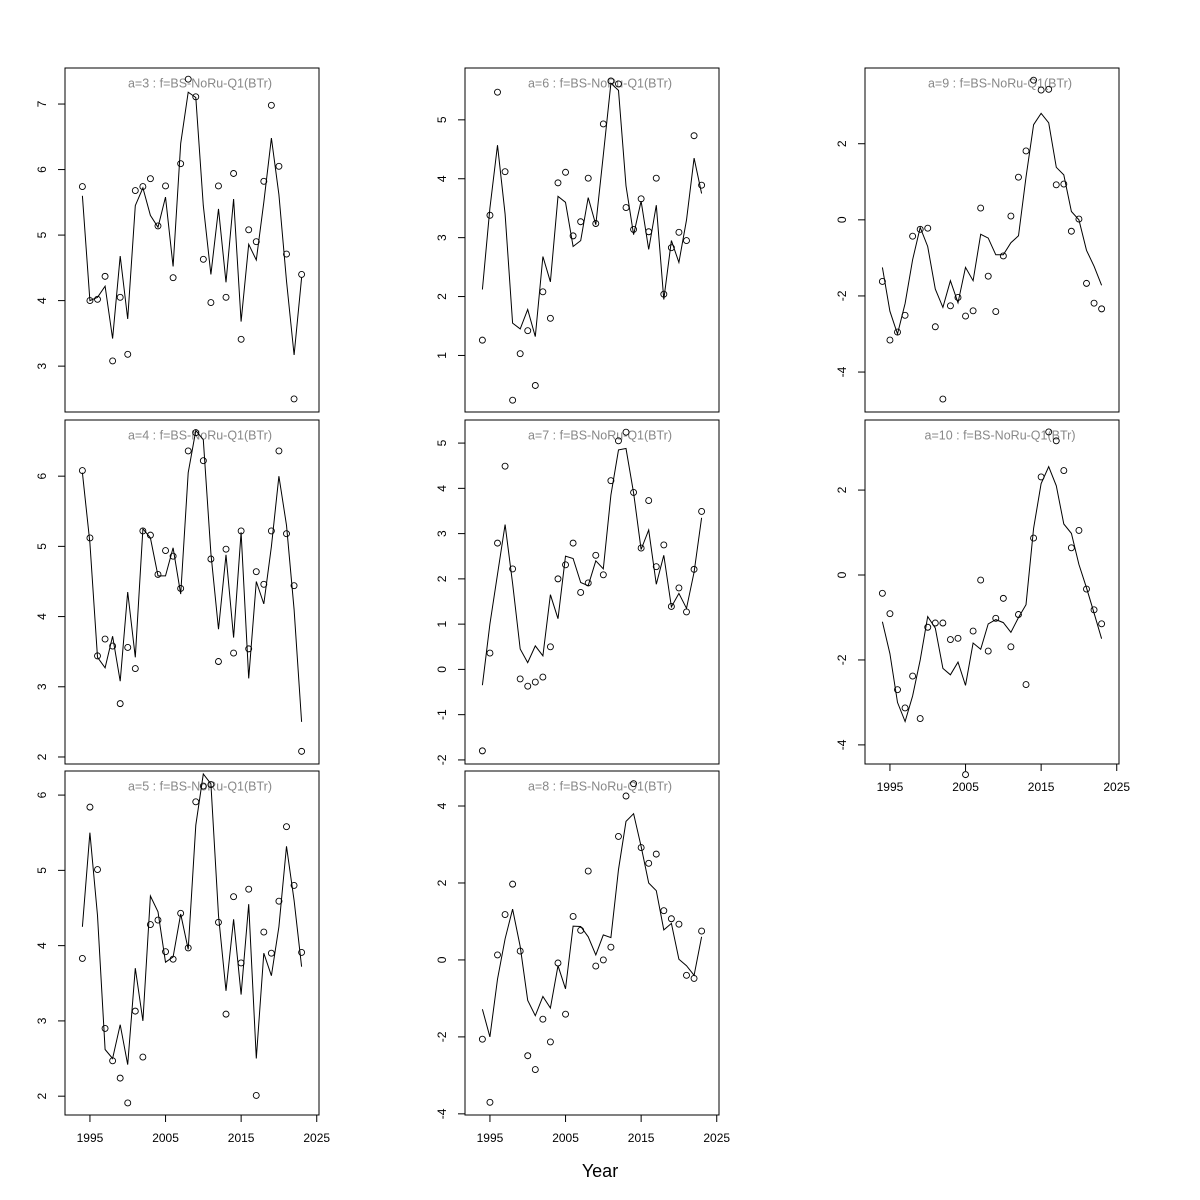  What do you see at coordinates (42, 476) in the screenshot?
I see `y-tick-label: 6` at bounding box center [42, 476].